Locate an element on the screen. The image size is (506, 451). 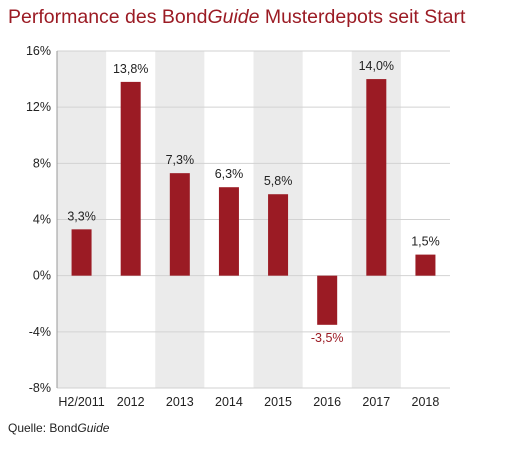
chart-title-italic: Guide is located at coordinates (233, 17).